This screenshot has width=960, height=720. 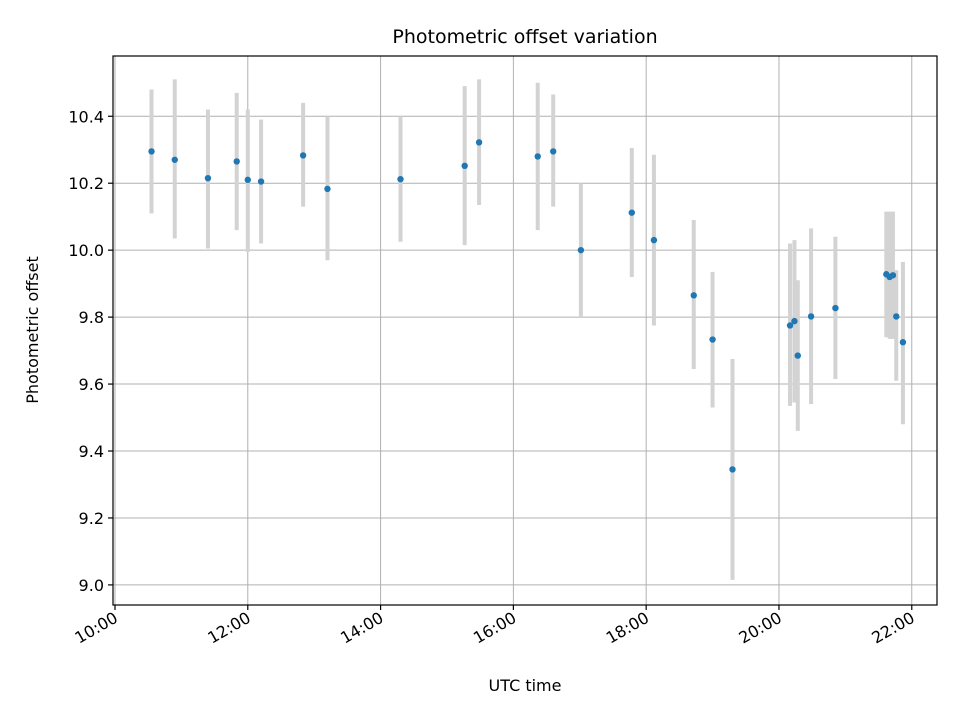 What do you see at coordinates (91, 384) in the screenshot?
I see `y-tick-label: 9.6` at bounding box center [91, 384].